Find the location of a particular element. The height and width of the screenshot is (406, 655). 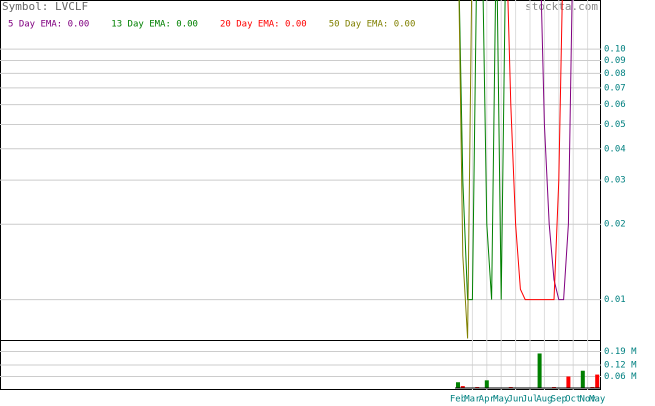

y-tick-label: 0.03 is located at coordinates (615, 181).